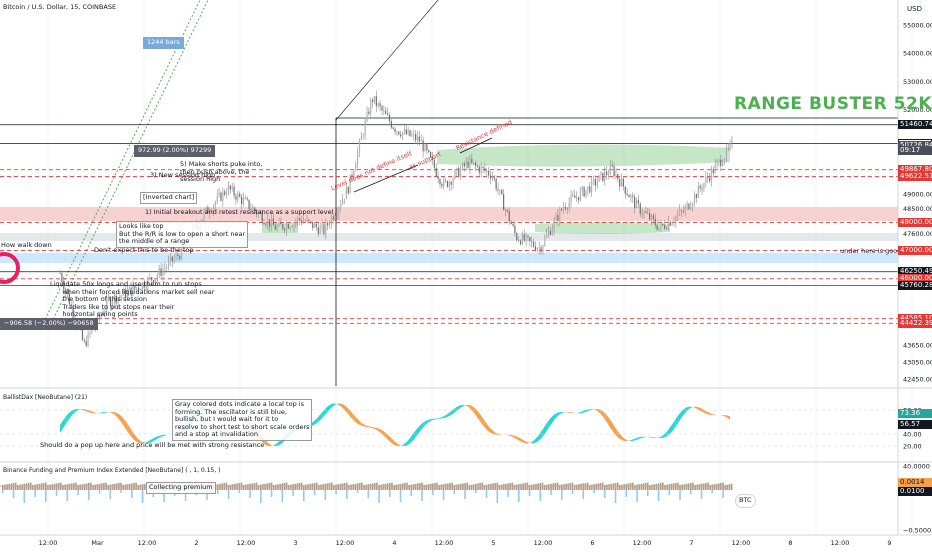  I want to click on oscillator-tick-label: 40.00, so click(912, 435).